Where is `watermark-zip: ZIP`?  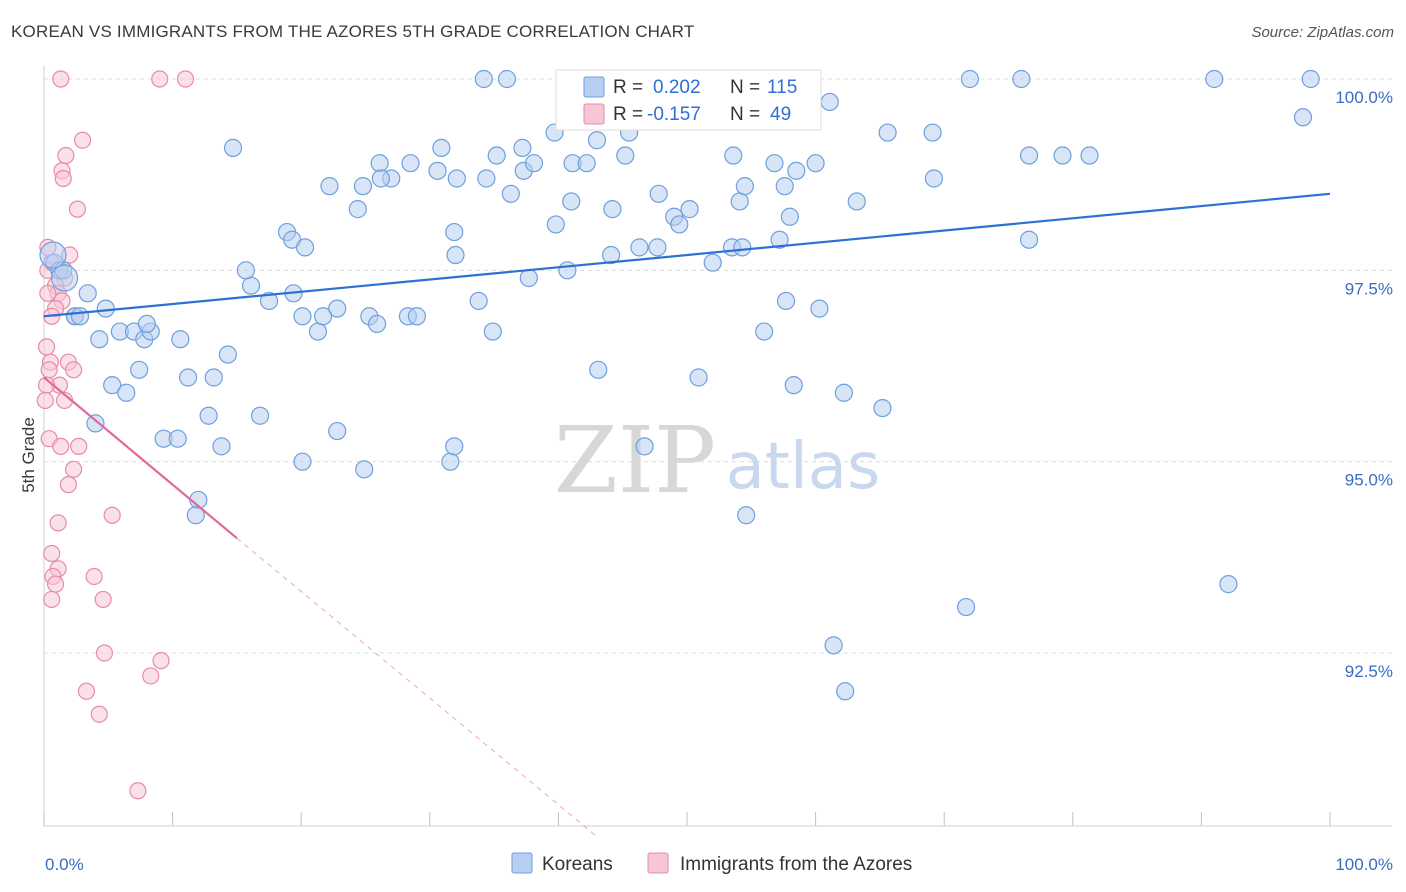
watermark-zip: ZIP is located at coordinates (635, 460).